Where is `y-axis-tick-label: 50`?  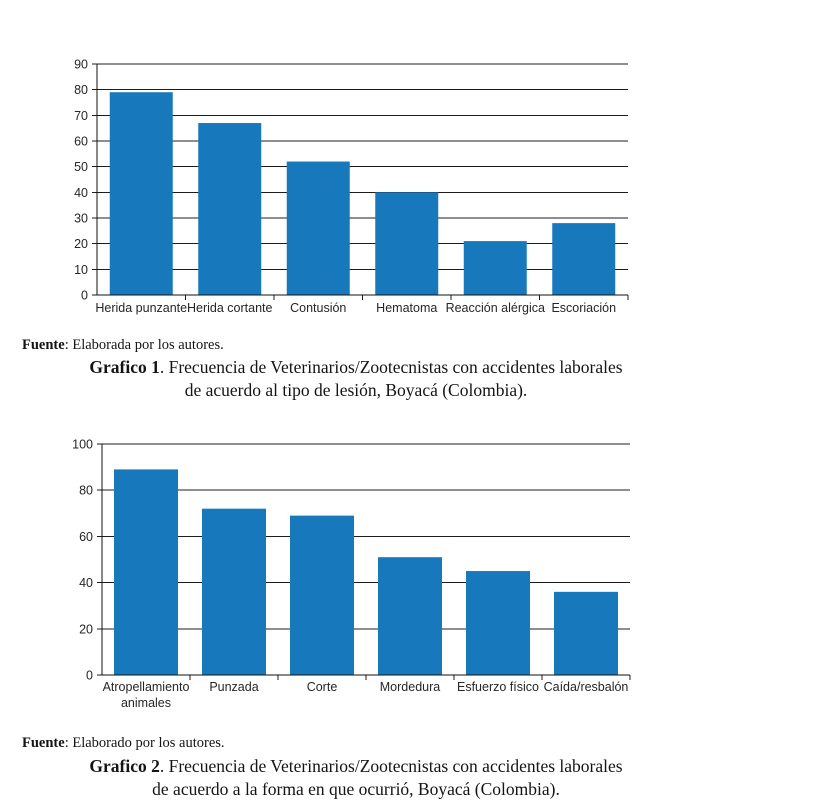 y-axis-tick-label: 50 is located at coordinates (81, 167).